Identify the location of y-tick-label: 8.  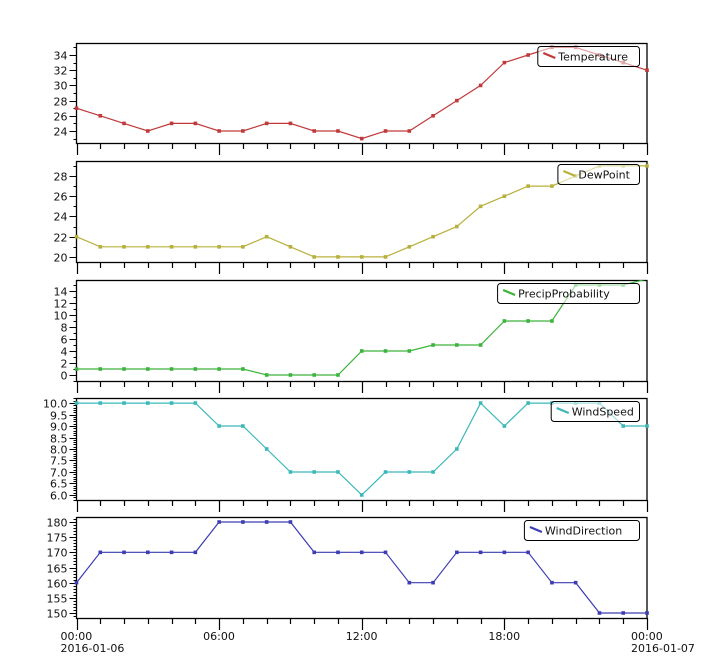
(64, 328).